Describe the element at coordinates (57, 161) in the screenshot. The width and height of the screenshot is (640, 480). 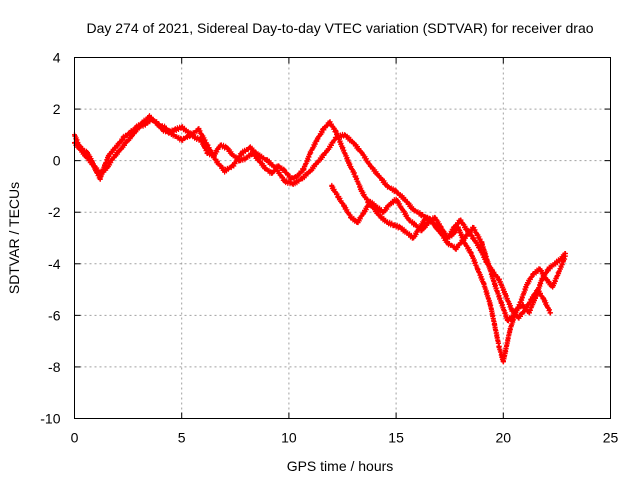
I see `y-tick-label: 0` at that location.